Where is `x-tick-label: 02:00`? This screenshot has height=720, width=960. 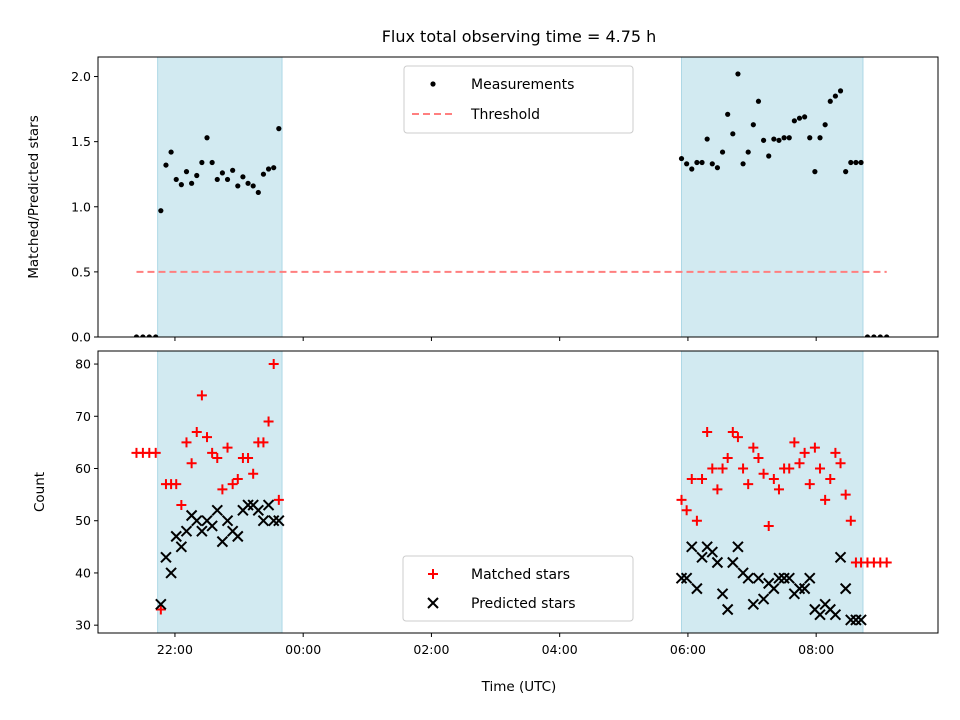
x-tick-label: 02:00 is located at coordinates (431, 649).